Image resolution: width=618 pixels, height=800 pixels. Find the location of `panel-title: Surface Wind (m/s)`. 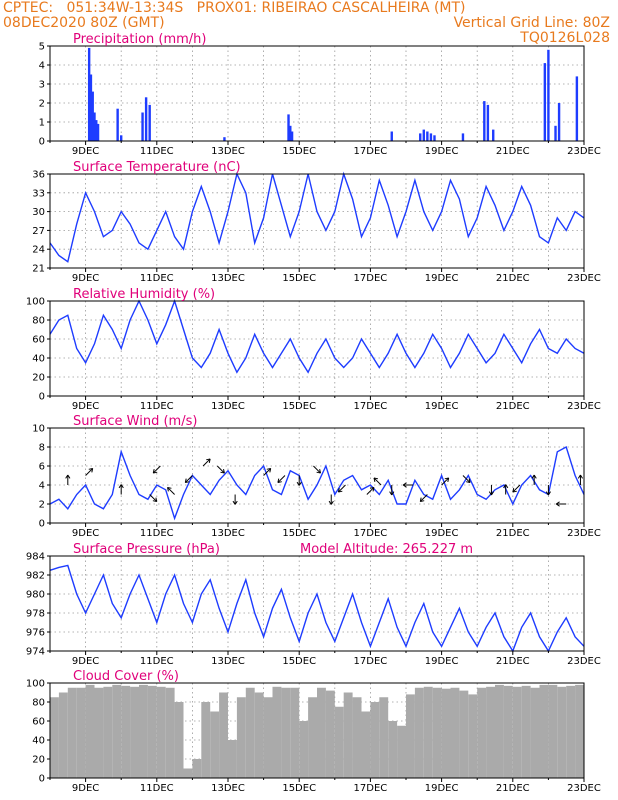

panel-title: Surface Wind (m/s) is located at coordinates (135, 421).